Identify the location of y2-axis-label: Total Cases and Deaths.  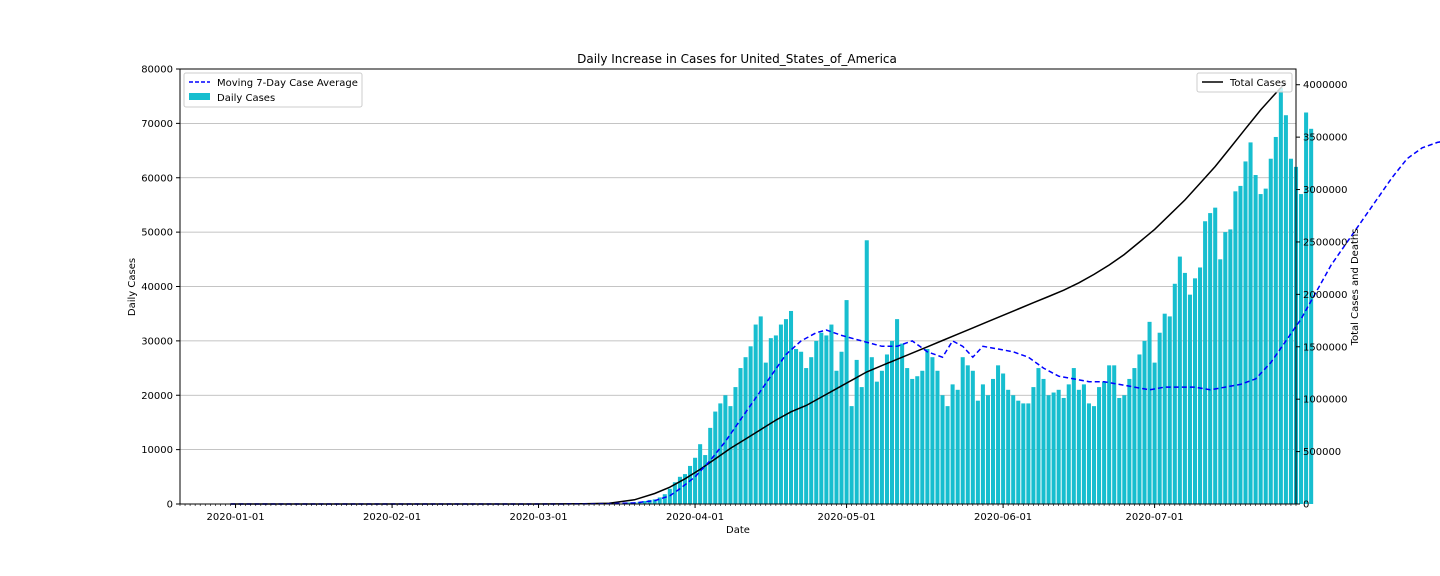
(1355, 288).